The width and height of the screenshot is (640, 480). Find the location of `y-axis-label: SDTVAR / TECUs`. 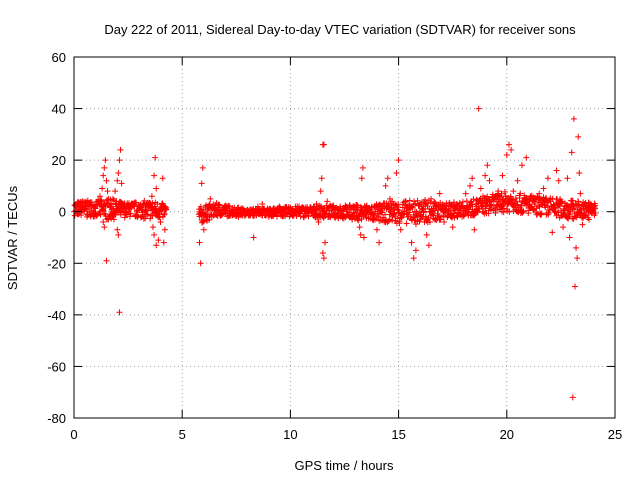

y-axis-label: SDTVAR / TECUs is located at coordinates (12, 237).